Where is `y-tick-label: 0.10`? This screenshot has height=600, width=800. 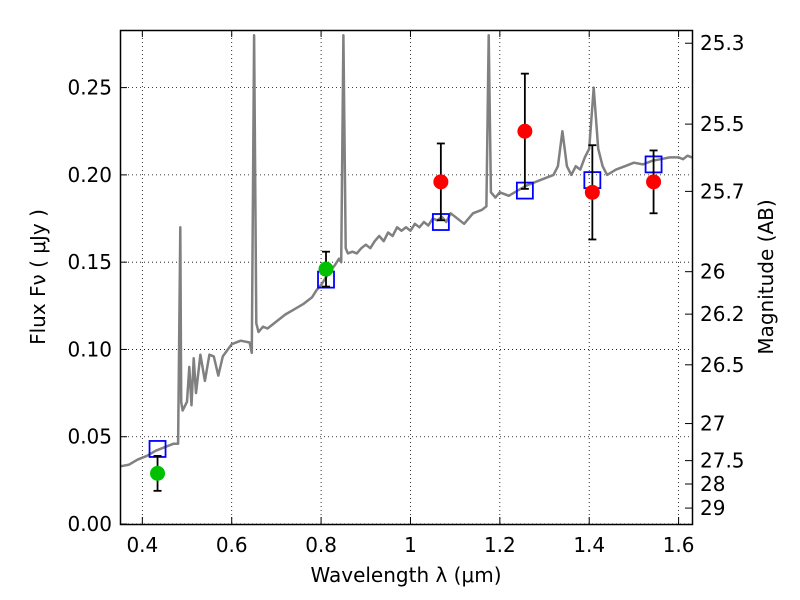 y-tick-label: 0.10 is located at coordinates (89, 349).